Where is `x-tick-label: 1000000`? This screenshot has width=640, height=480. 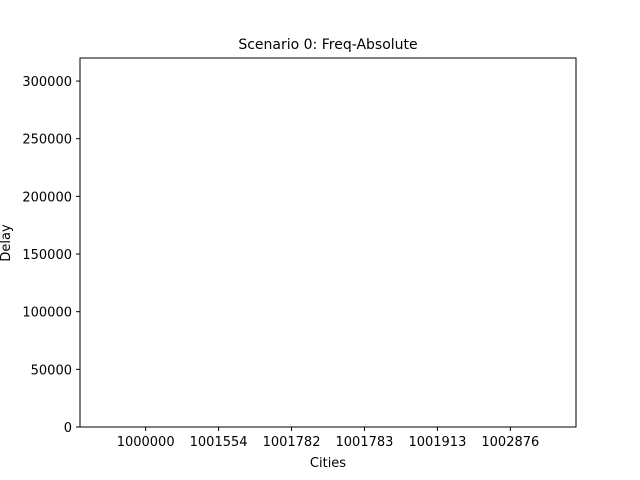 x-tick-label: 1000000 is located at coordinates (146, 442).